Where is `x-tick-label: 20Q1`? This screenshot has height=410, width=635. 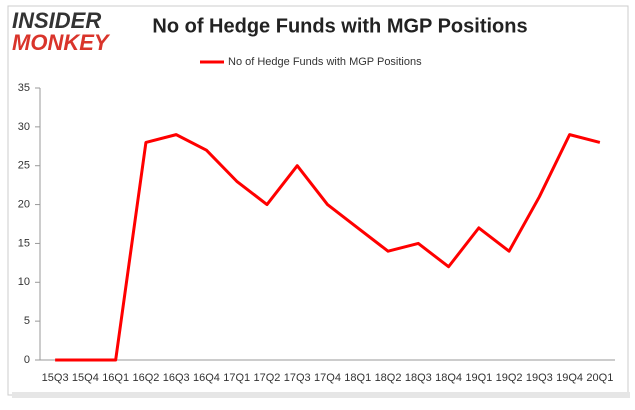
x-tick-label: 20Q1 is located at coordinates (599, 378).